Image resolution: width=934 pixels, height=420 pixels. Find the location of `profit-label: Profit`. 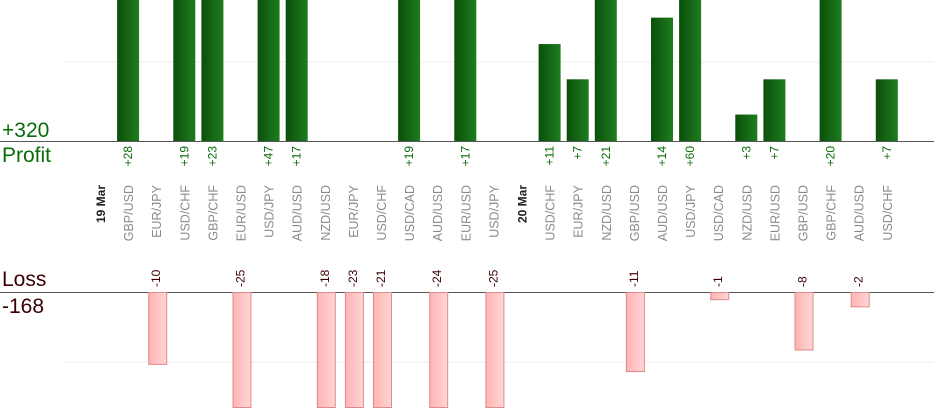

profit-label: Profit is located at coordinates (27, 155).